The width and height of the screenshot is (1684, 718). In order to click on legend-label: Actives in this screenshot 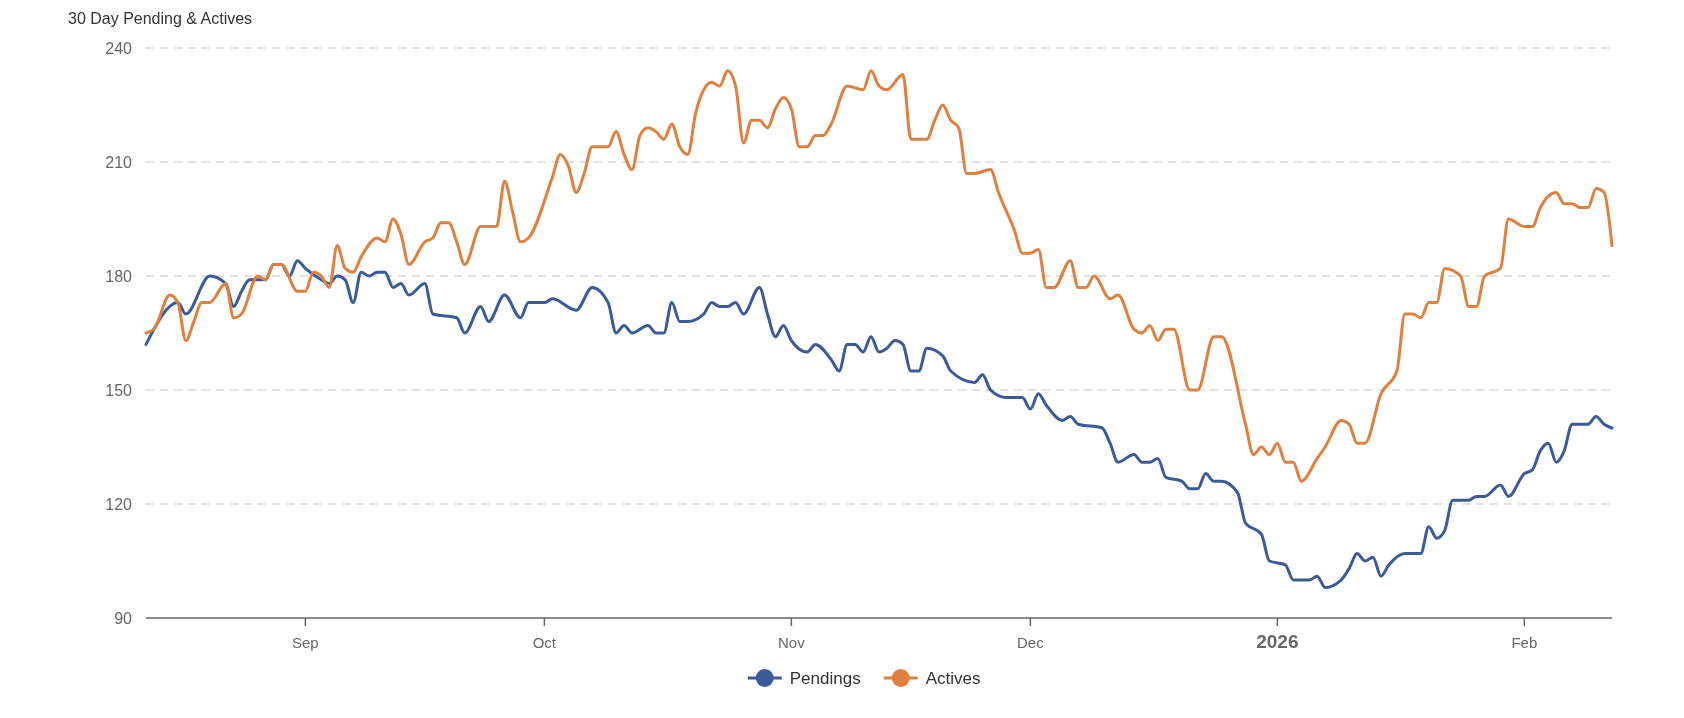, I will do `click(953, 678)`.